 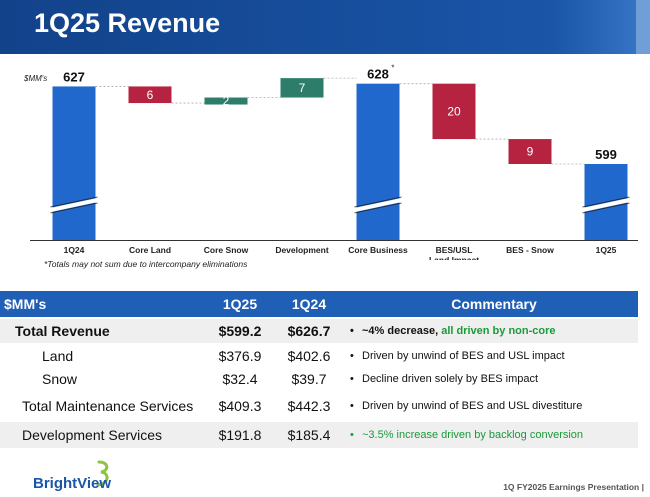 I want to click on row-value-1q25: $191.8, so click(x=240, y=435).